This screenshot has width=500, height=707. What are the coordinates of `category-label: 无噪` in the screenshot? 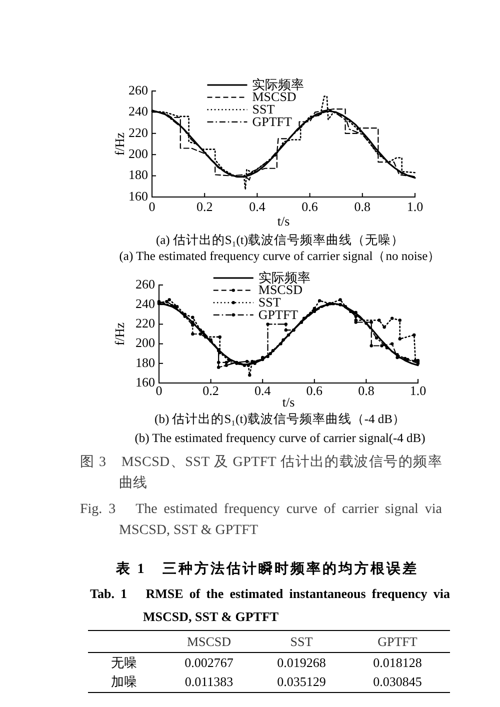 It's located at (124, 662).